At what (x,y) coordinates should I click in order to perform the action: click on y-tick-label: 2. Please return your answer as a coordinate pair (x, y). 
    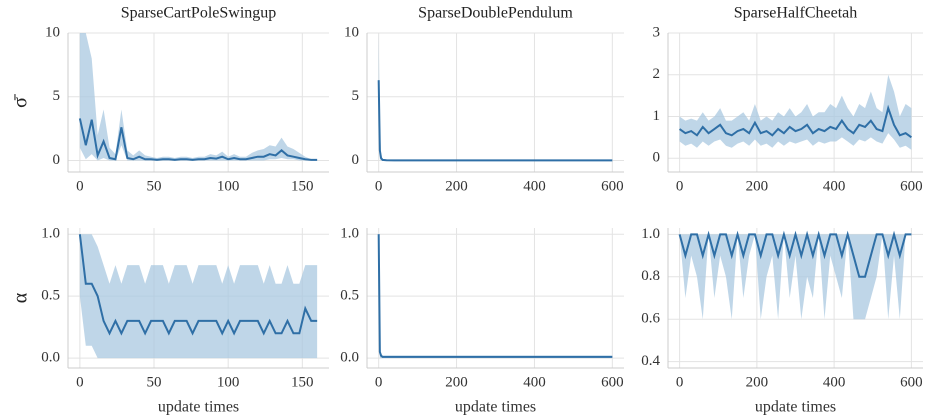
    Looking at the image, I should click on (657, 74).